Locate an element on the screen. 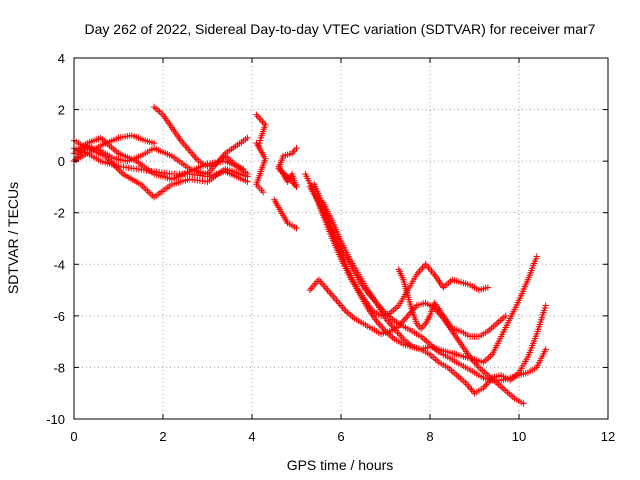 This screenshot has height=480, width=640. x-tick-label: 2 is located at coordinates (162, 436).